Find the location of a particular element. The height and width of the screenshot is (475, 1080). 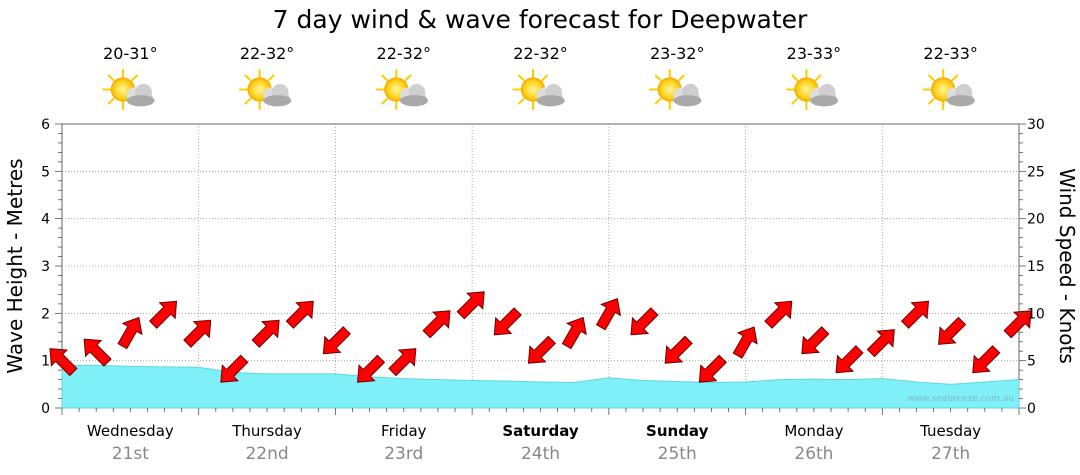

left-tick-label: 2 is located at coordinates (45, 314).